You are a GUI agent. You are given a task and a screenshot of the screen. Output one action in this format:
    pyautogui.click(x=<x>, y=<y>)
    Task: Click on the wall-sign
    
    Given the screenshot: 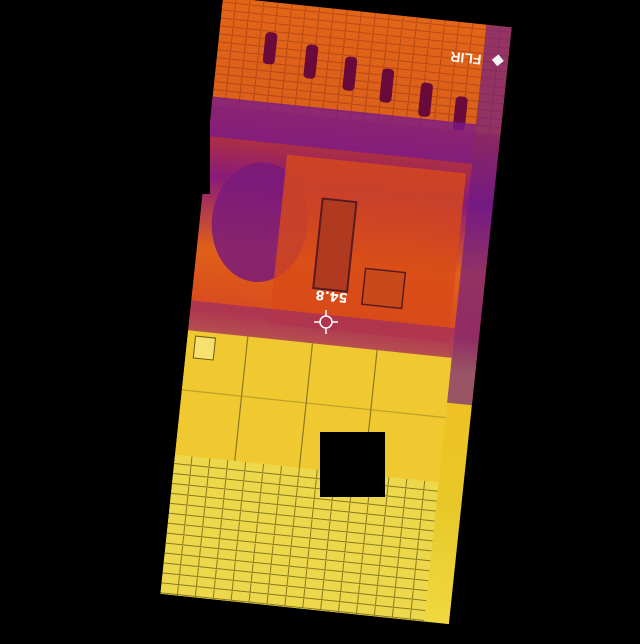 What is the action you would take?
    pyautogui.click(x=204, y=348)
    